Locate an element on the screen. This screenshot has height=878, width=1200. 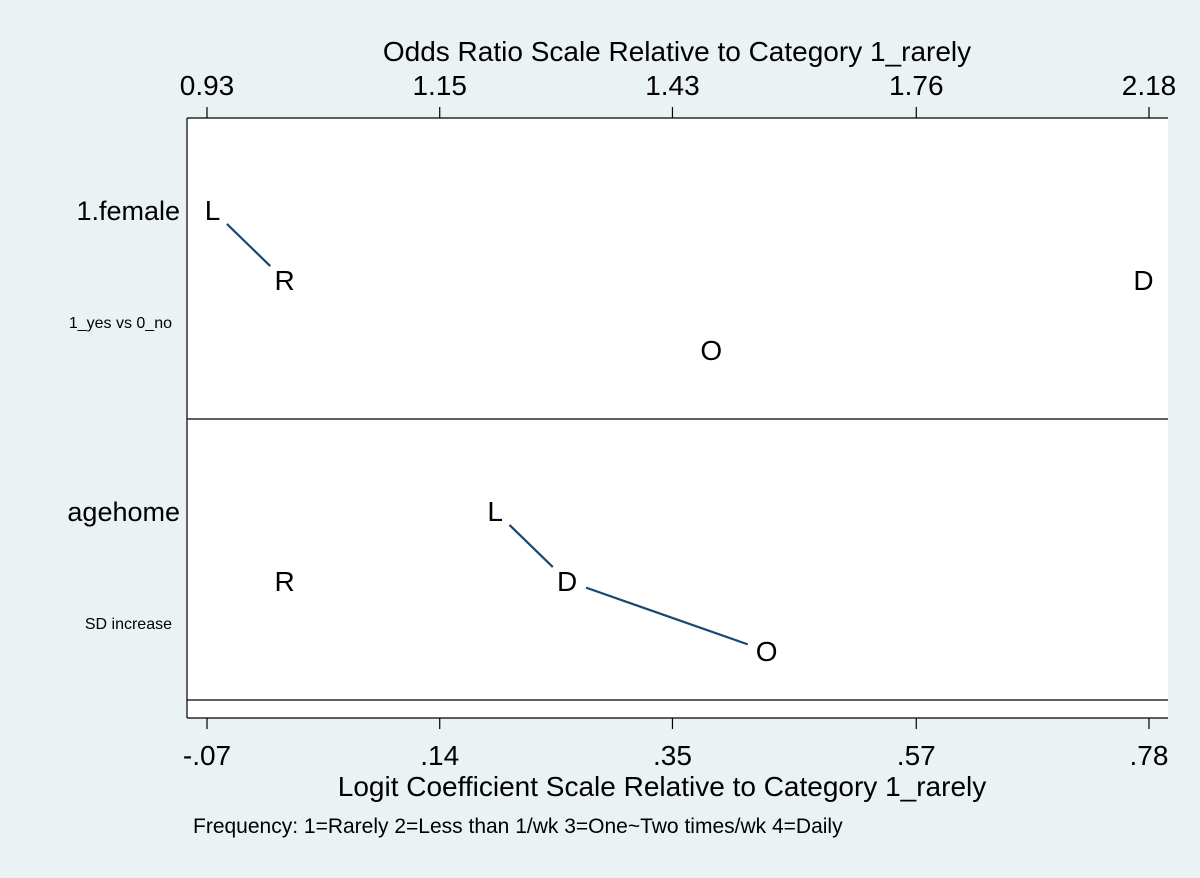
top-axis-tick-label: 1.76 is located at coordinates (916, 85).